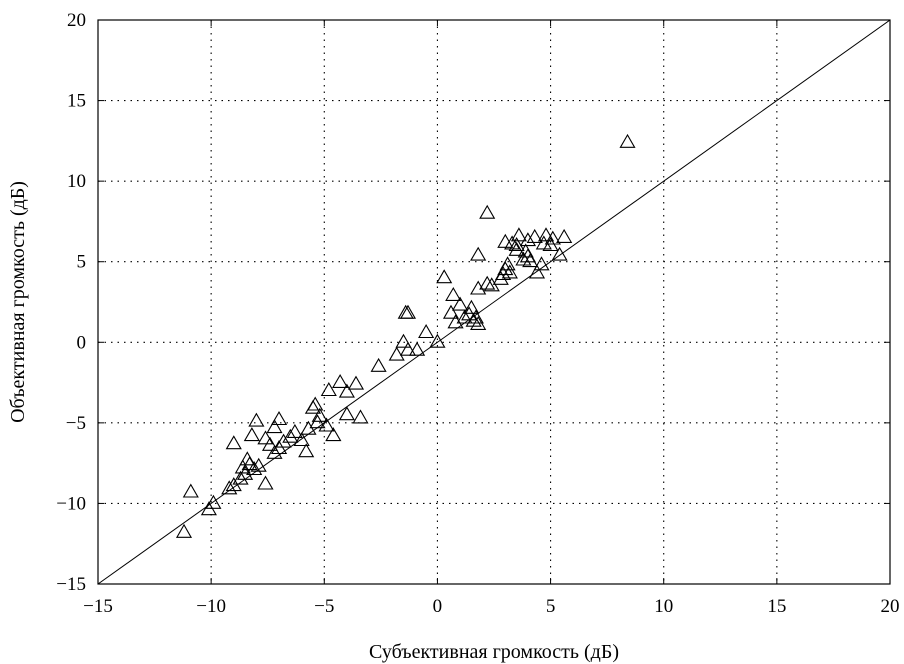  I want to click on x-tick-label: 20, so click(890, 606).